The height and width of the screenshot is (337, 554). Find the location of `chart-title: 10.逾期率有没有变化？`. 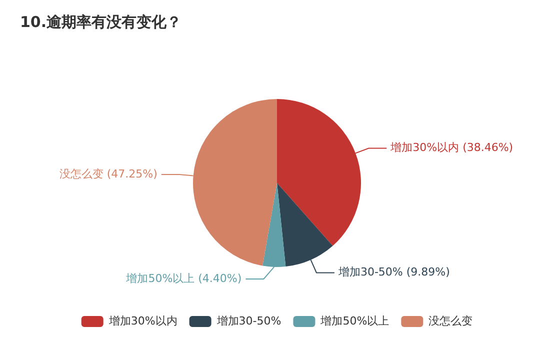

chart-title: 10.逾期率有没有变化？ is located at coordinates (101, 21).